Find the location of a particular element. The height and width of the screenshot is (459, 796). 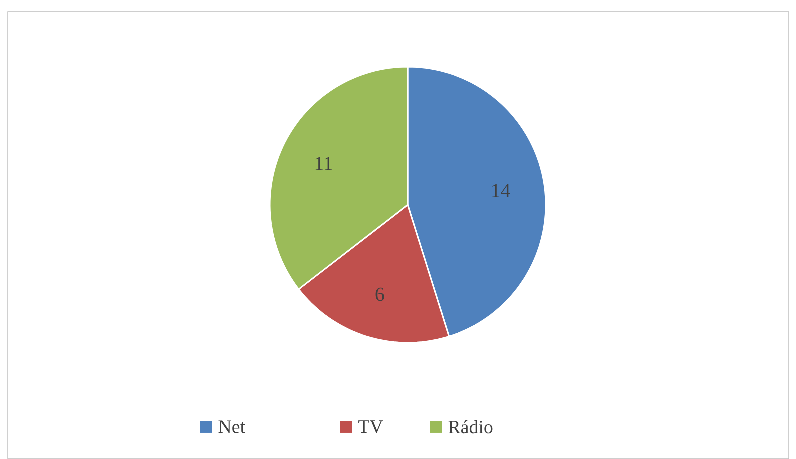

data-label: 14 is located at coordinates (501, 191).